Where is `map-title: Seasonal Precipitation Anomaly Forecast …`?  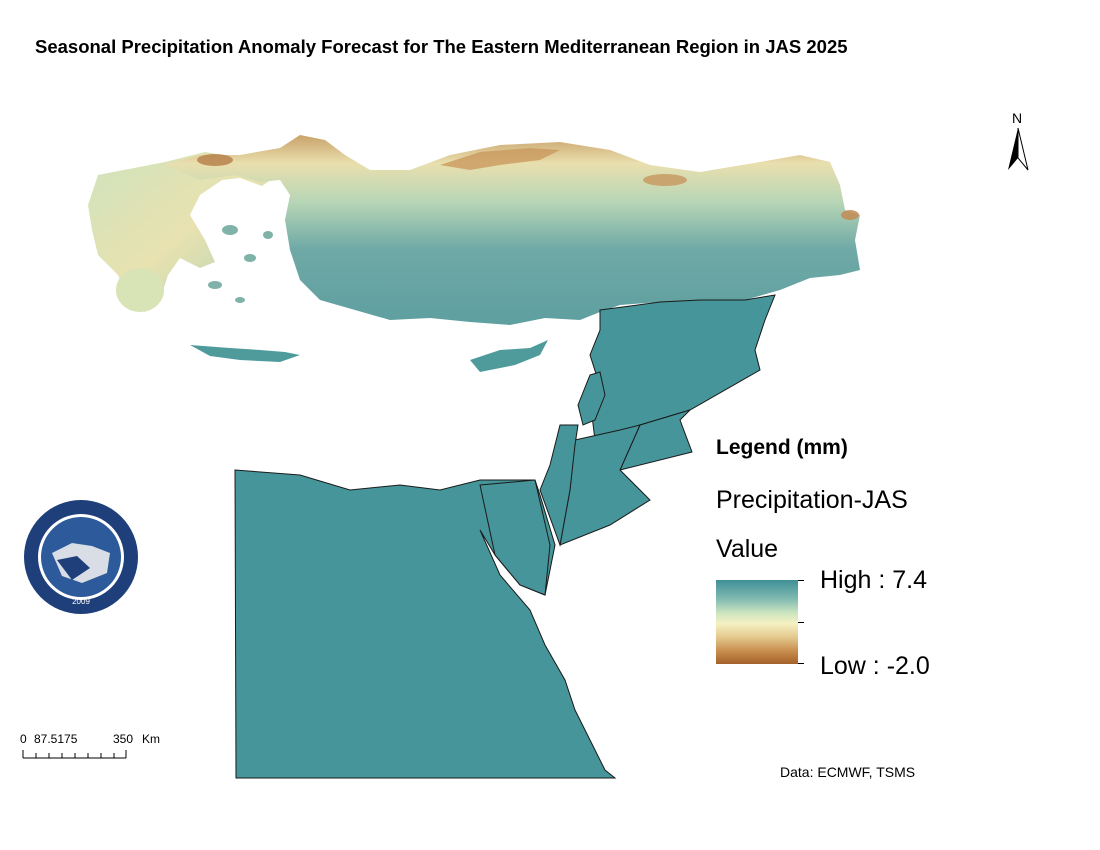 map-title: Seasonal Precipitation Anomaly Forecast … is located at coordinates (441, 46).